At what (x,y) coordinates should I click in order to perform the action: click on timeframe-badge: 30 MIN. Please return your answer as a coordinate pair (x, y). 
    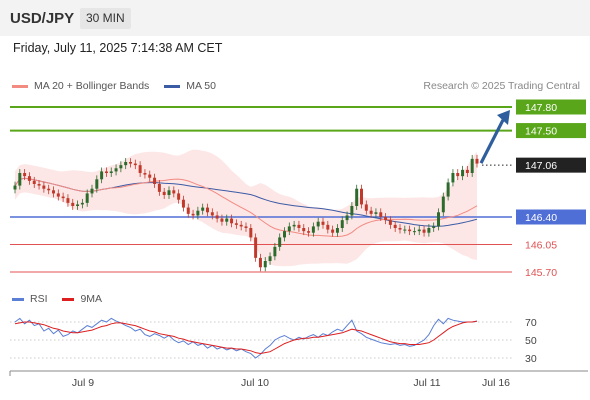
    Looking at the image, I should click on (105, 18).